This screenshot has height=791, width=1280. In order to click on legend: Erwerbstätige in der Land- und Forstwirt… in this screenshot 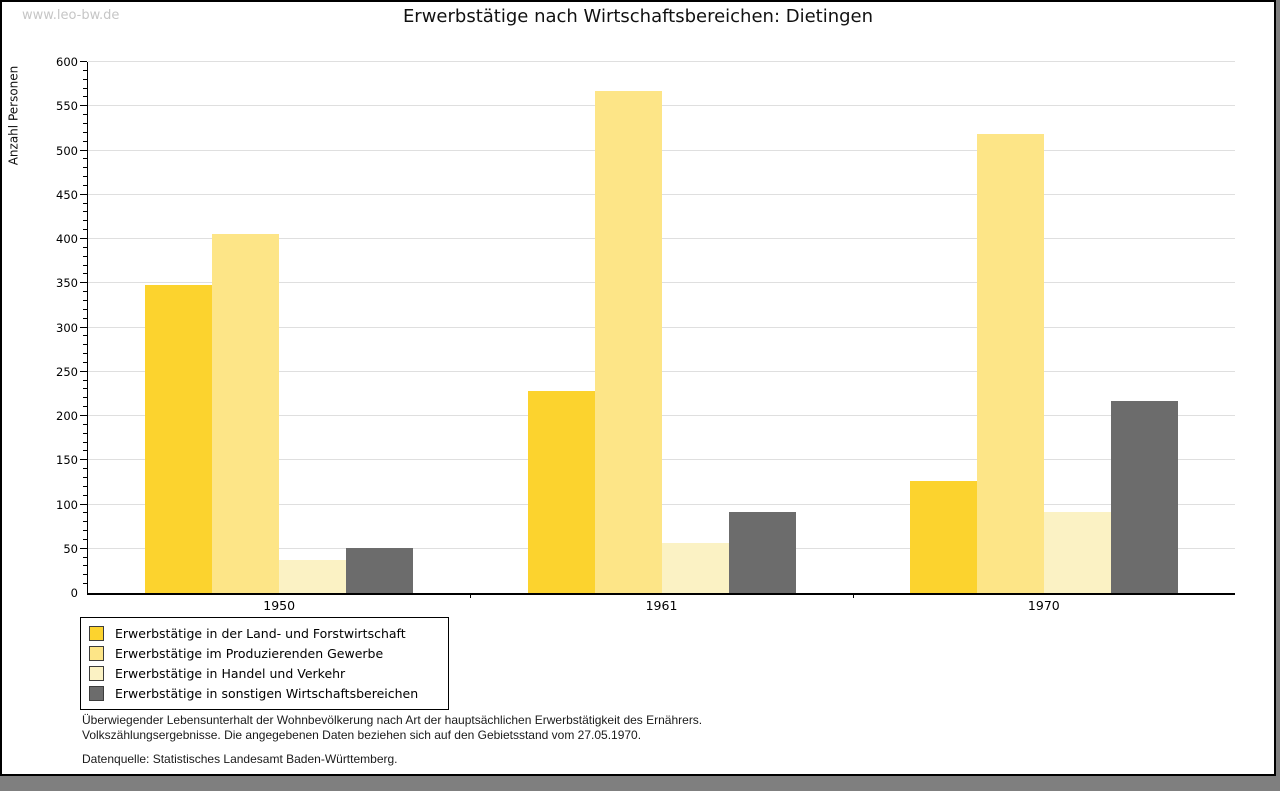, I will do `click(264, 663)`.